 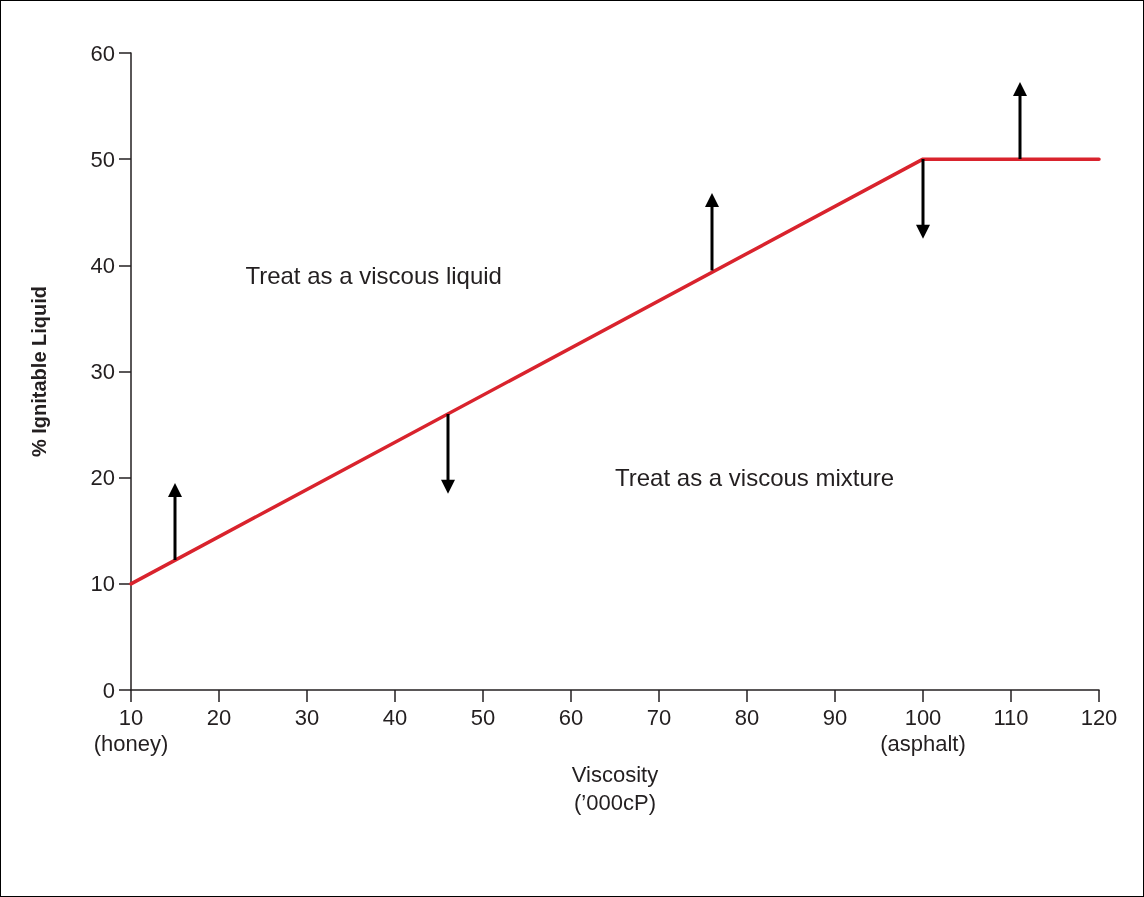 I want to click on y-tick-label: 50, so click(x=102, y=159).